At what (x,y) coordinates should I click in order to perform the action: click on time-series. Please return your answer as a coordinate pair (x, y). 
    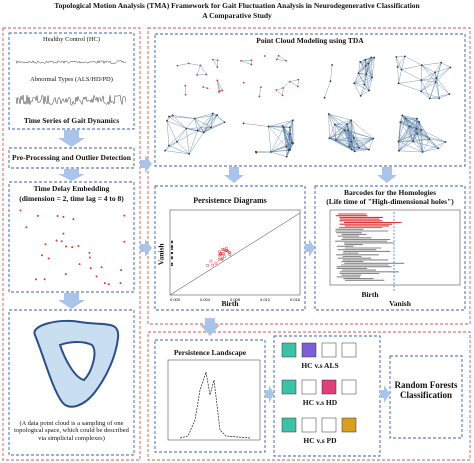
    Looking at the image, I should click on (71, 100).